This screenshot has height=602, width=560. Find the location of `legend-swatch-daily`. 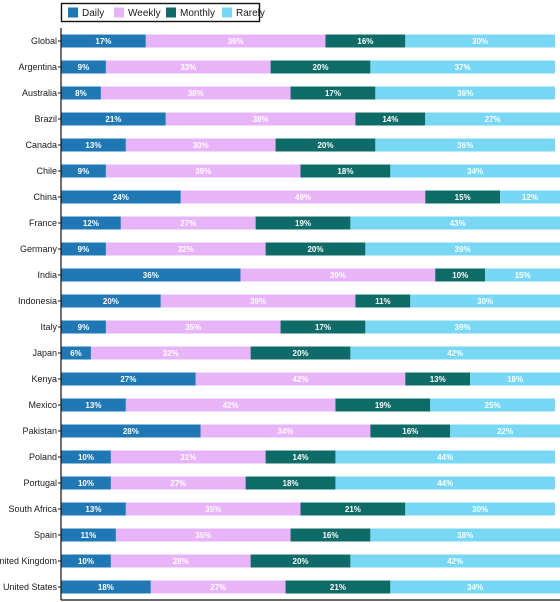

legend-swatch-daily is located at coordinates (73, 12).